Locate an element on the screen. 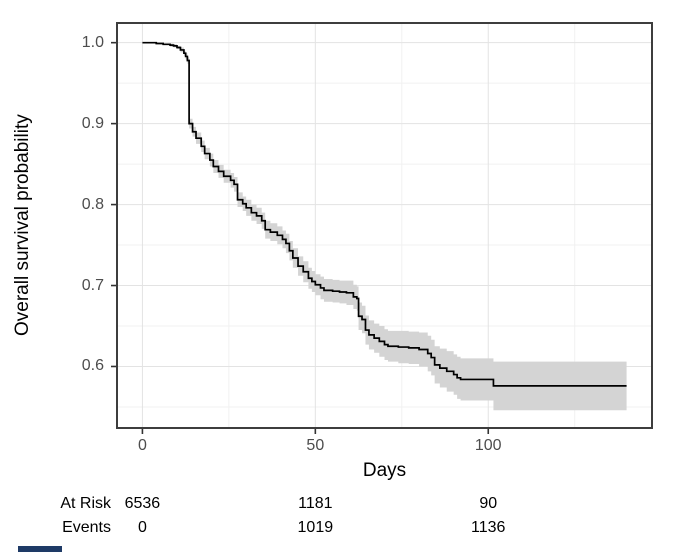 The width and height of the screenshot is (673, 552). y-tick-label: 0.7 is located at coordinates (92, 285).